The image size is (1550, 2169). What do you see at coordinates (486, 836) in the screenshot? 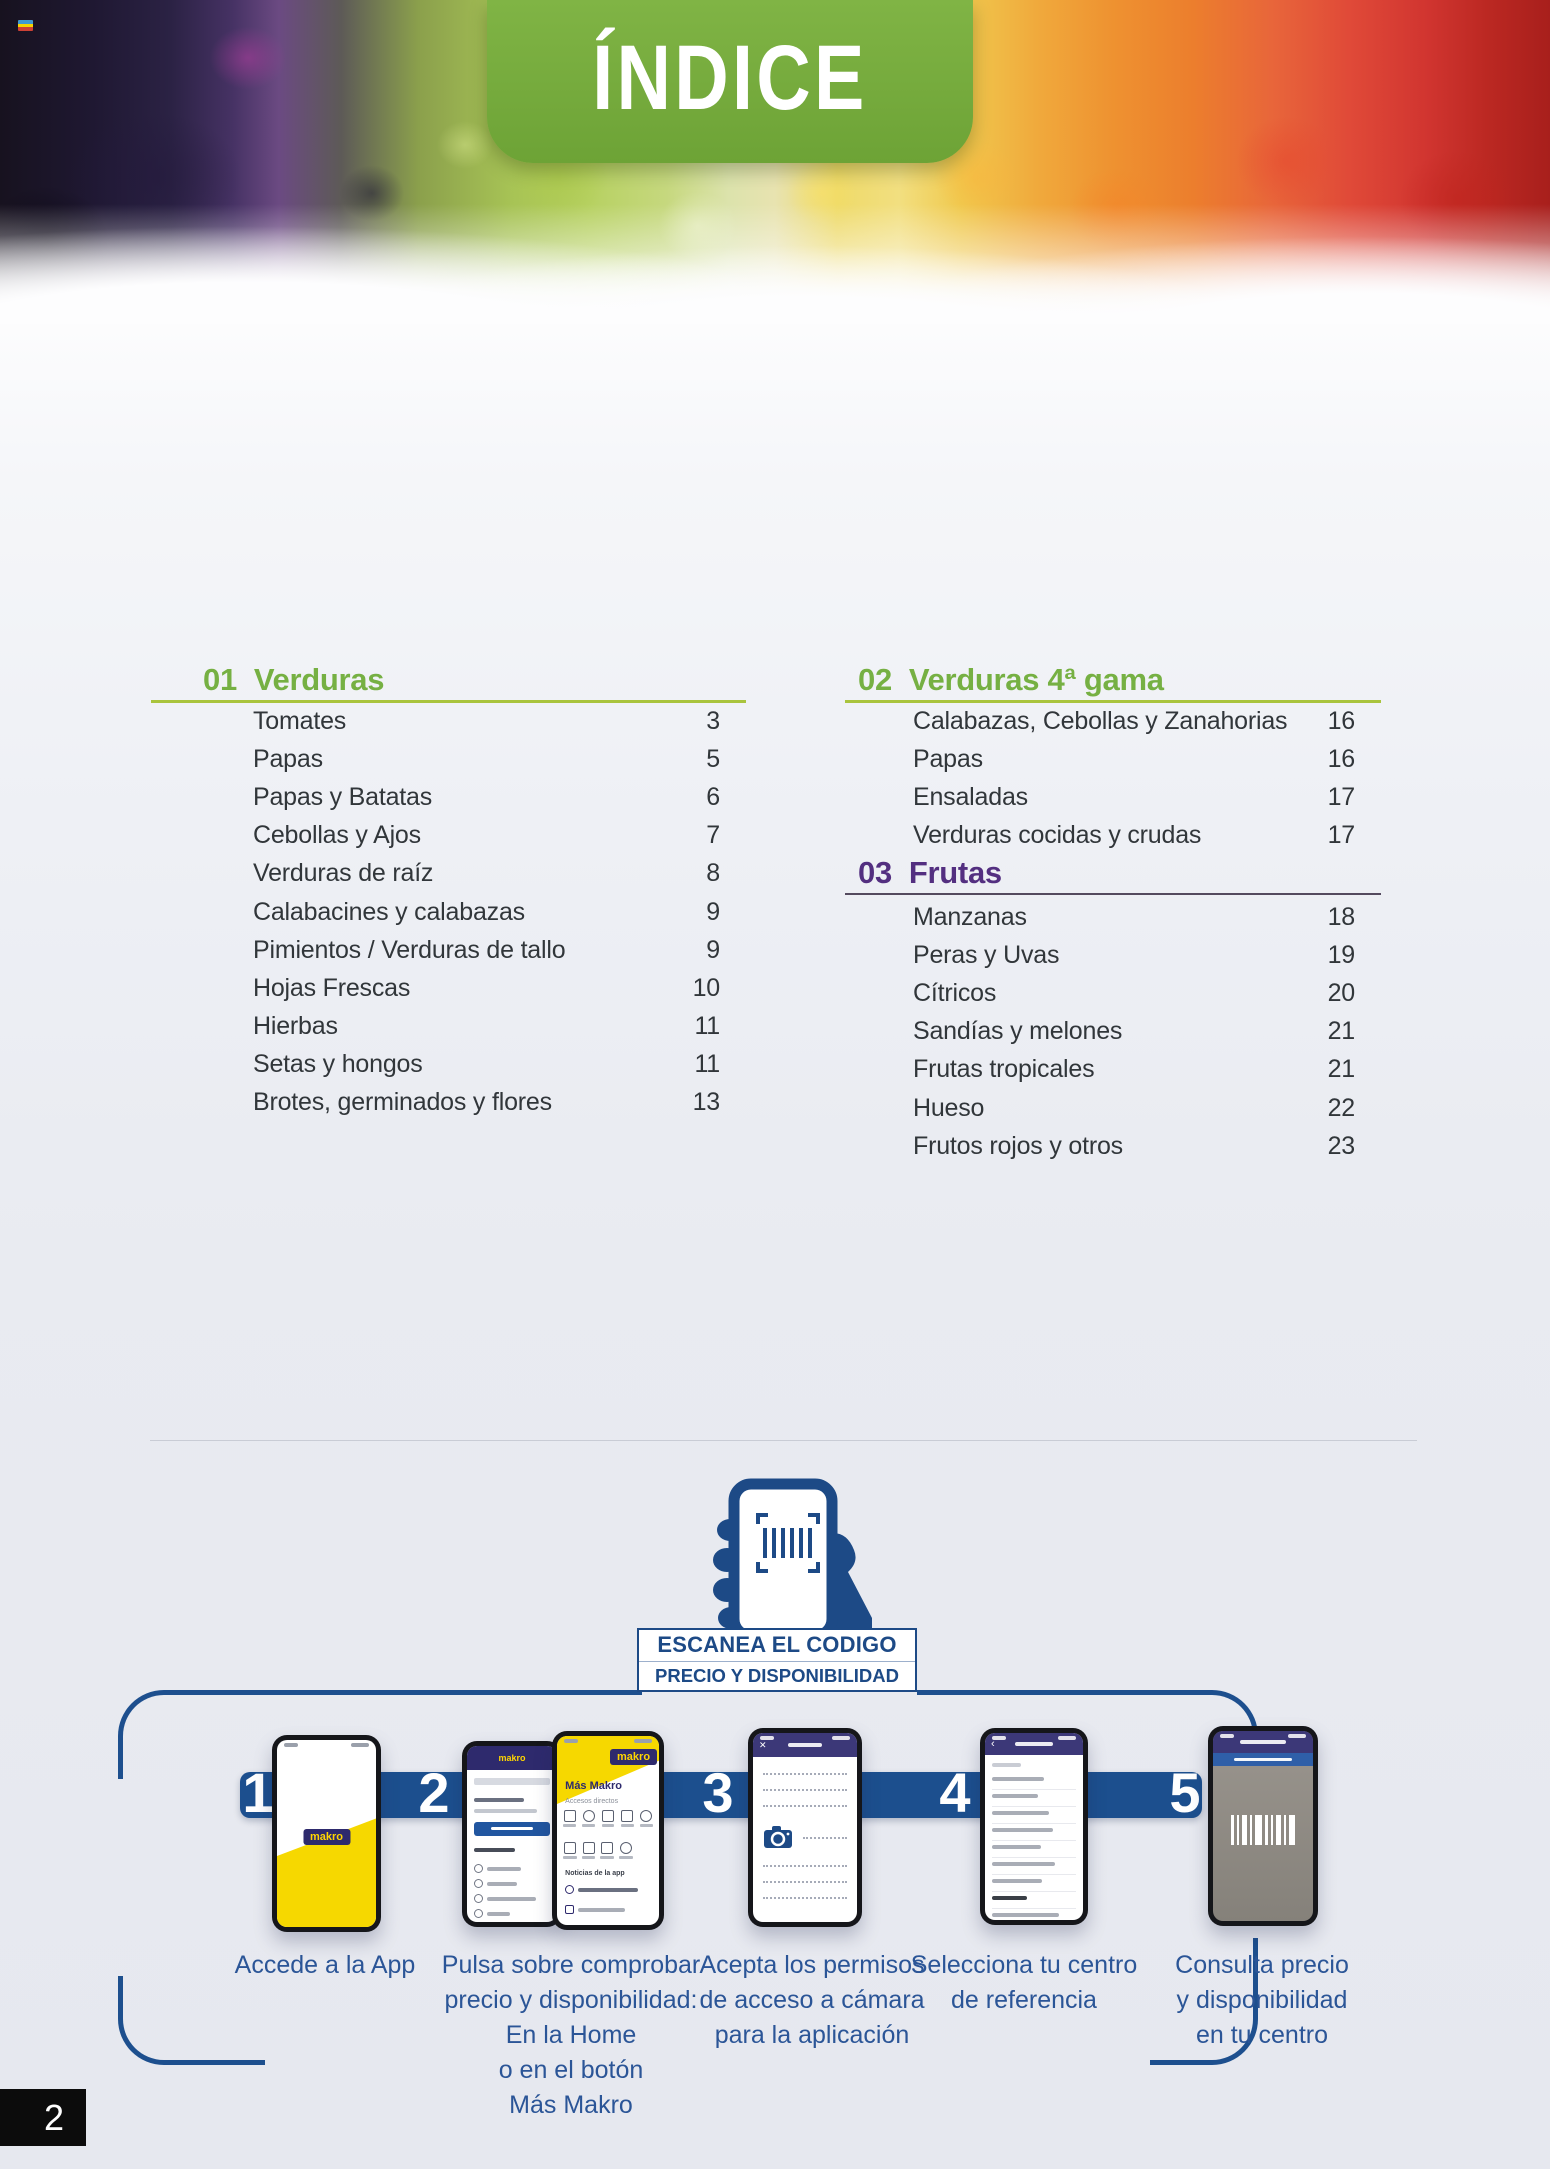
I see `toc-item-row: Cebollas y Ajos 7` at bounding box center [486, 836].